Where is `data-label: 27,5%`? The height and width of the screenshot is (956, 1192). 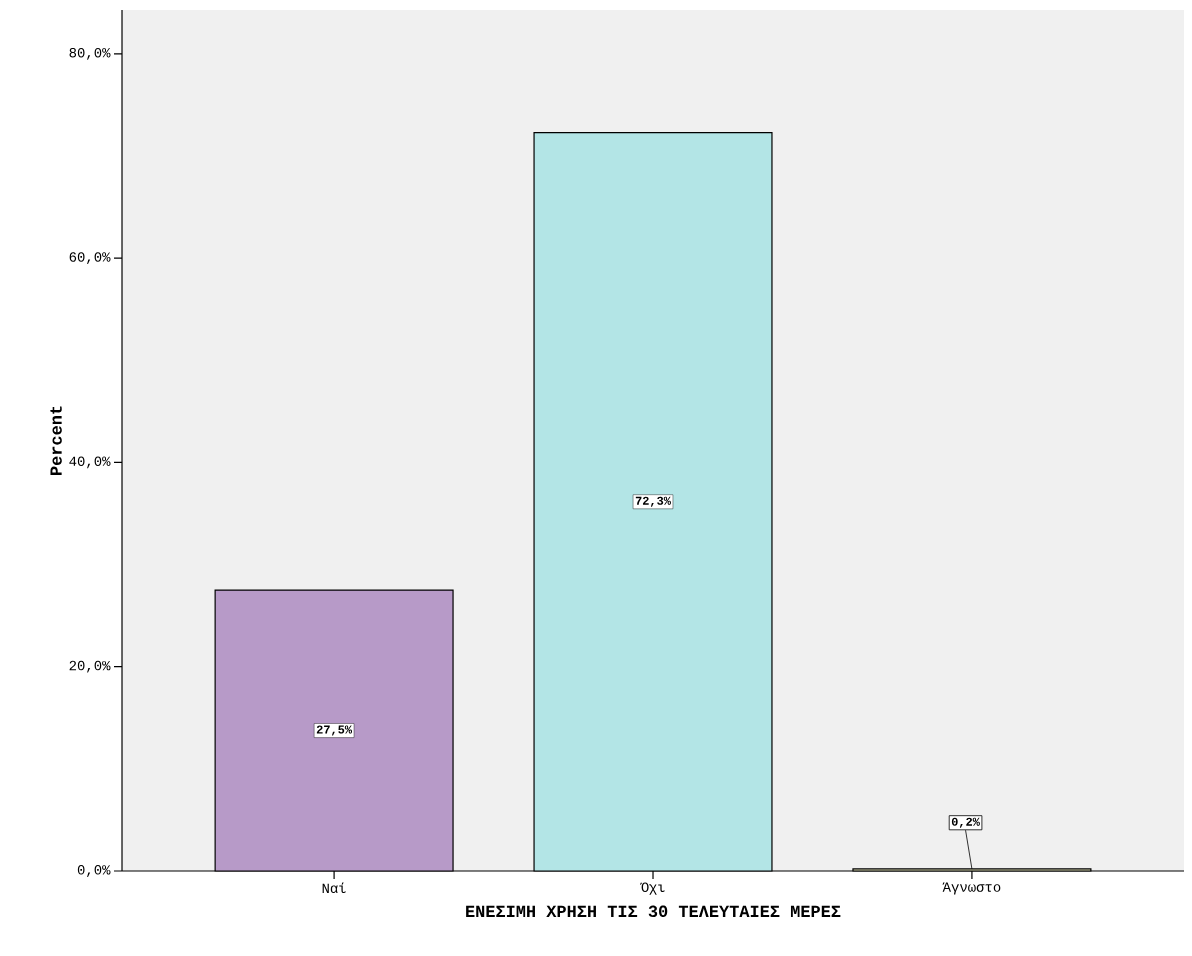 data-label: 27,5% is located at coordinates (334, 730).